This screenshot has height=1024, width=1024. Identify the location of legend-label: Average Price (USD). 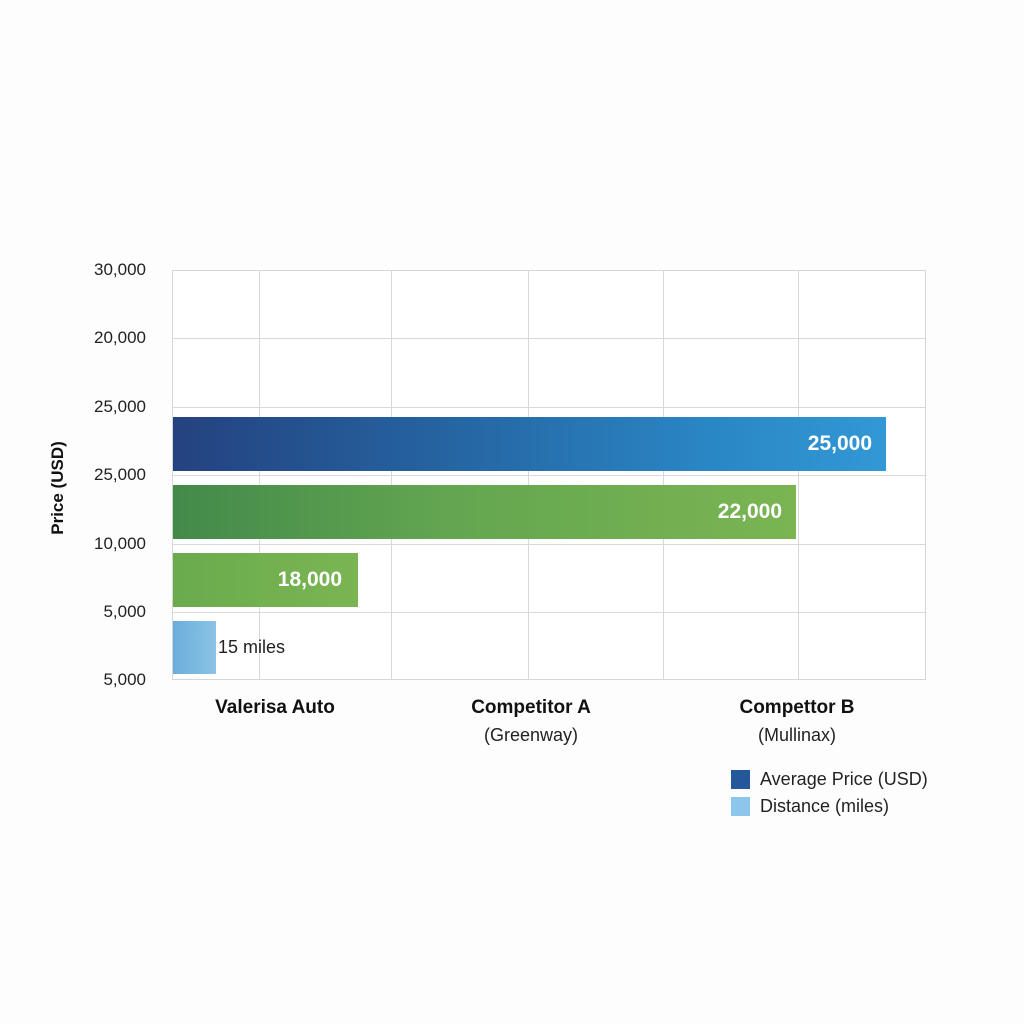
(844, 779).